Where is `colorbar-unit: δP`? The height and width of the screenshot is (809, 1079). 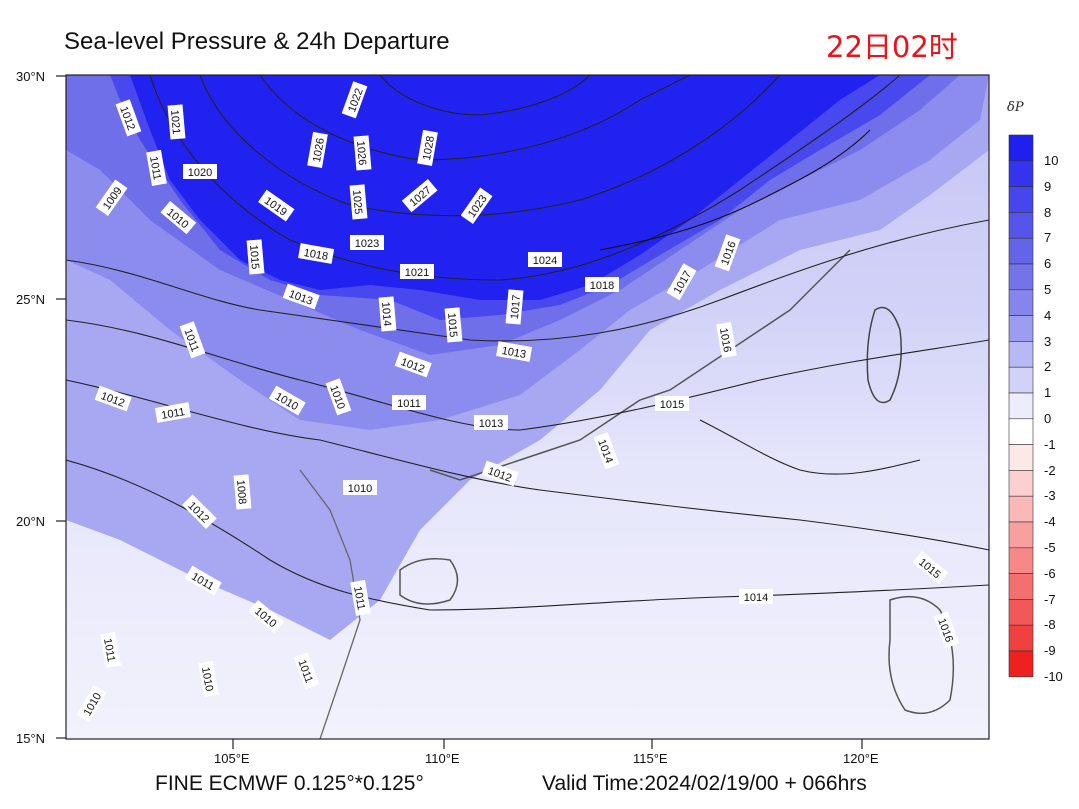
colorbar-unit: δP is located at coordinates (1015, 107).